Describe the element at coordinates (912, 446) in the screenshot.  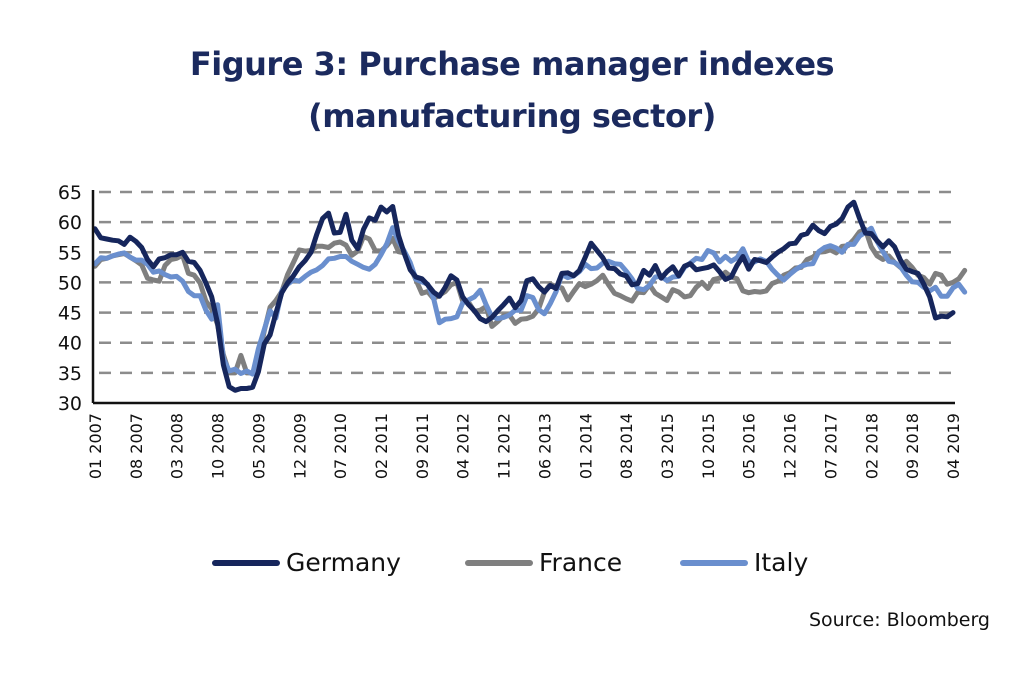
I see `x-tick-label: 09 2018` at that location.